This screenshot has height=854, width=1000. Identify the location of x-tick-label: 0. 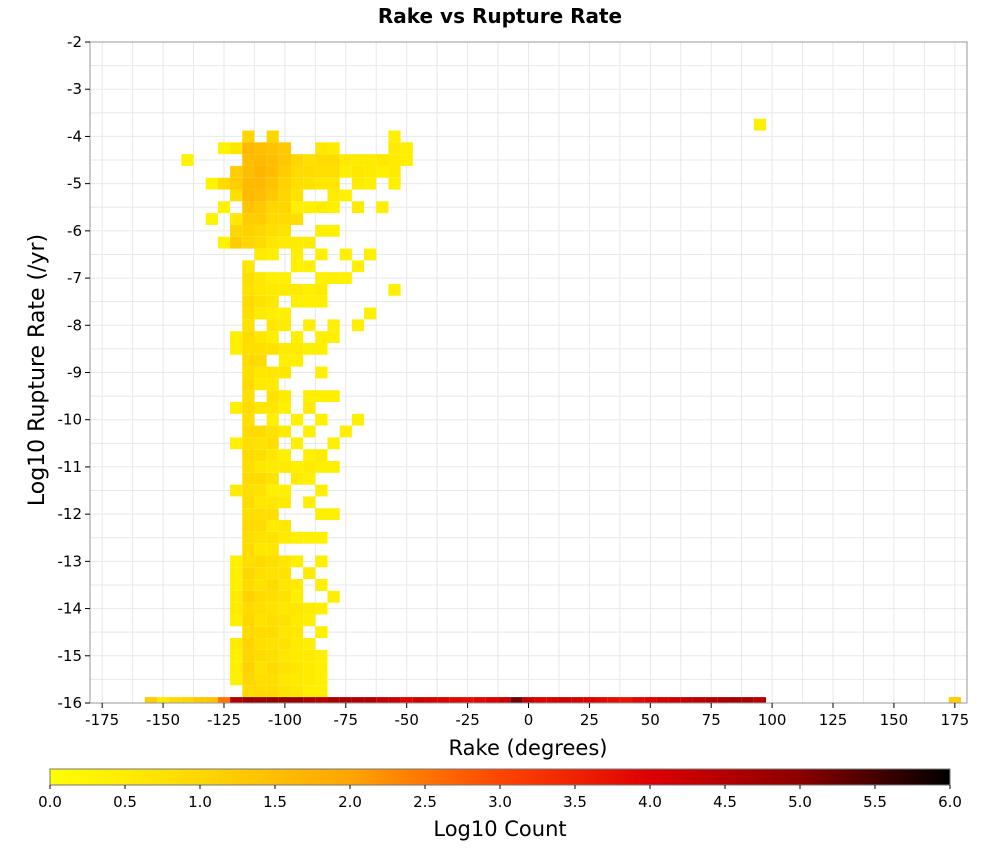
(529, 720).